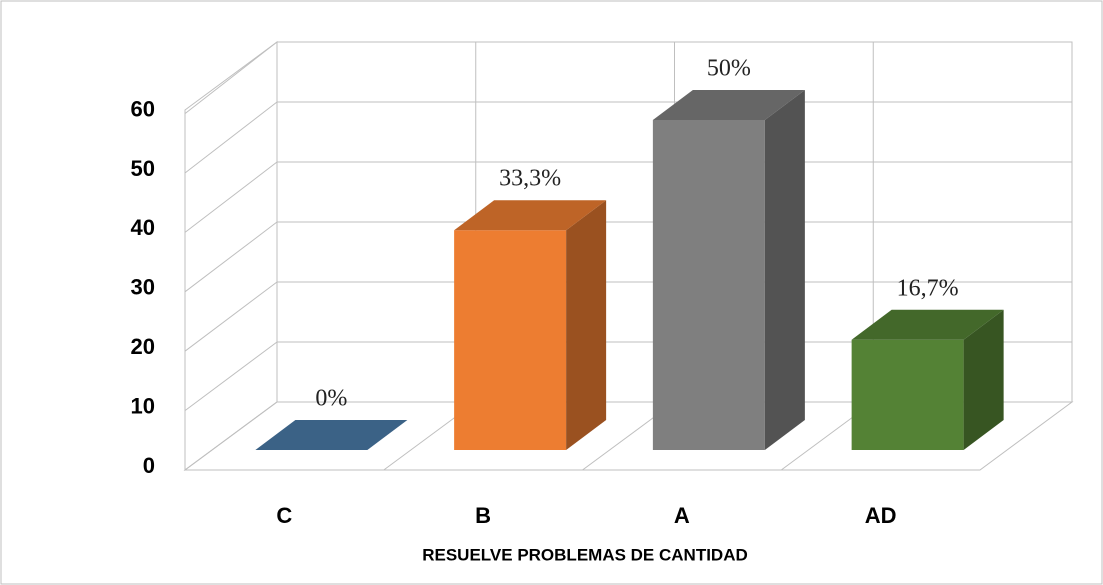 The height and width of the screenshot is (585, 1103). I want to click on x-tick-label: AD, so click(881, 515).